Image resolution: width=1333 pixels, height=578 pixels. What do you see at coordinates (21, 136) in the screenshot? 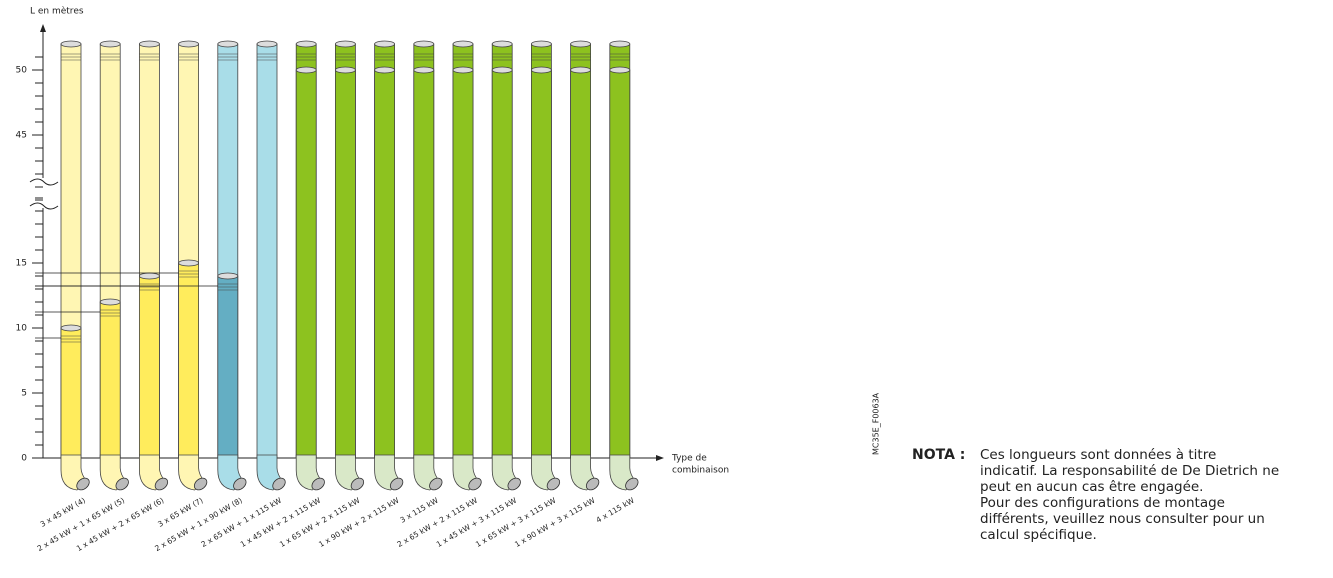
I see `y-tick-label: 45` at bounding box center [21, 136].